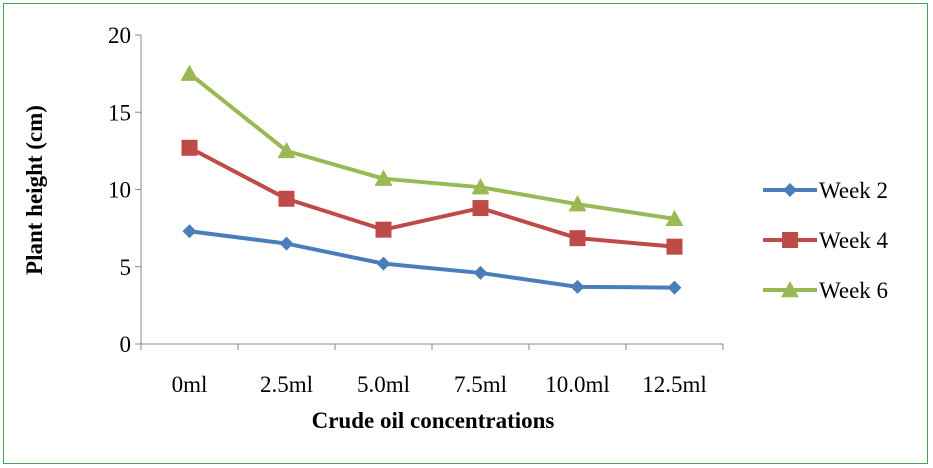 The image size is (933, 468). What do you see at coordinates (34, 190) in the screenshot?
I see `y-axis-title: Plant height (cm)` at bounding box center [34, 190].